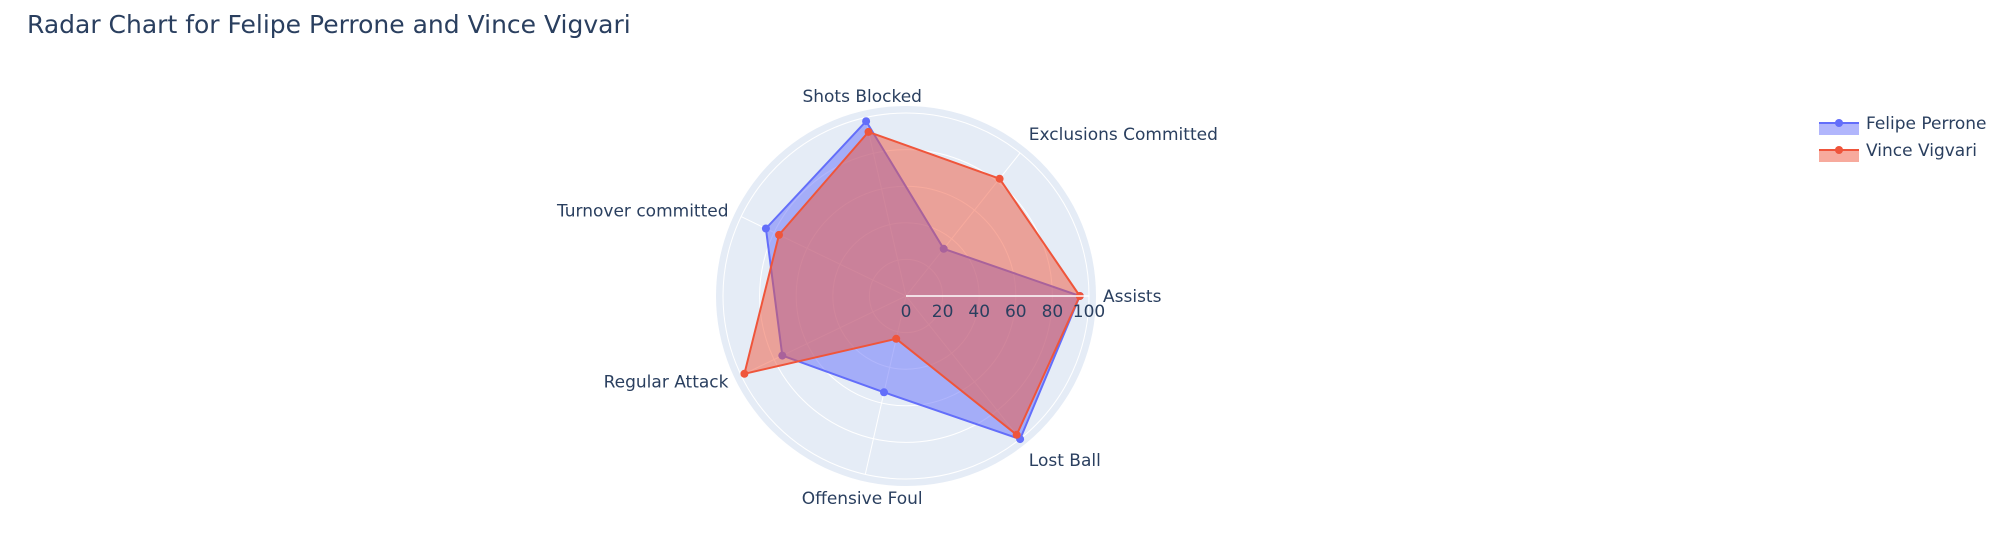 This screenshot has width=2000, height=534. What do you see at coordinates (666, 383) in the screenshot?
I see `axis-label: Regular Attack` at bounding box center [666, 383].